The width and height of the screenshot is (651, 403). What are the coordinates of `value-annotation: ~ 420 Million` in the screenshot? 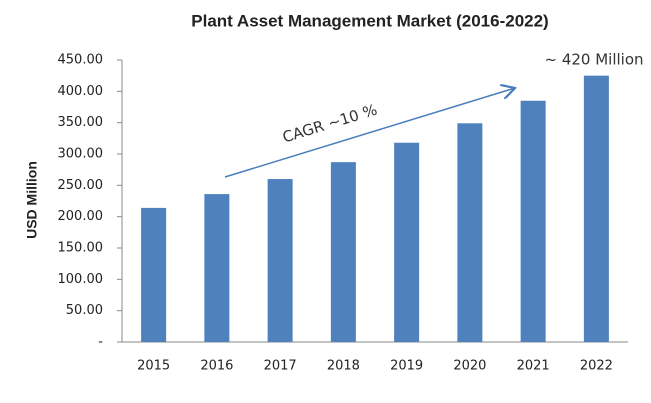 It's located at (593, 60).